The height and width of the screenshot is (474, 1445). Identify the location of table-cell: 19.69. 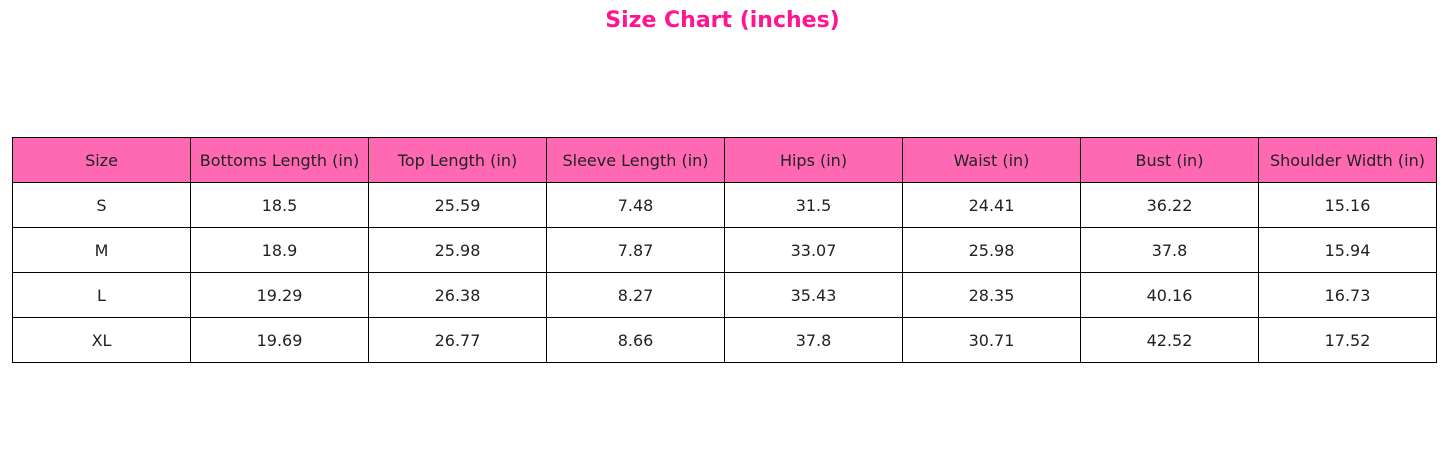
(279, 340).